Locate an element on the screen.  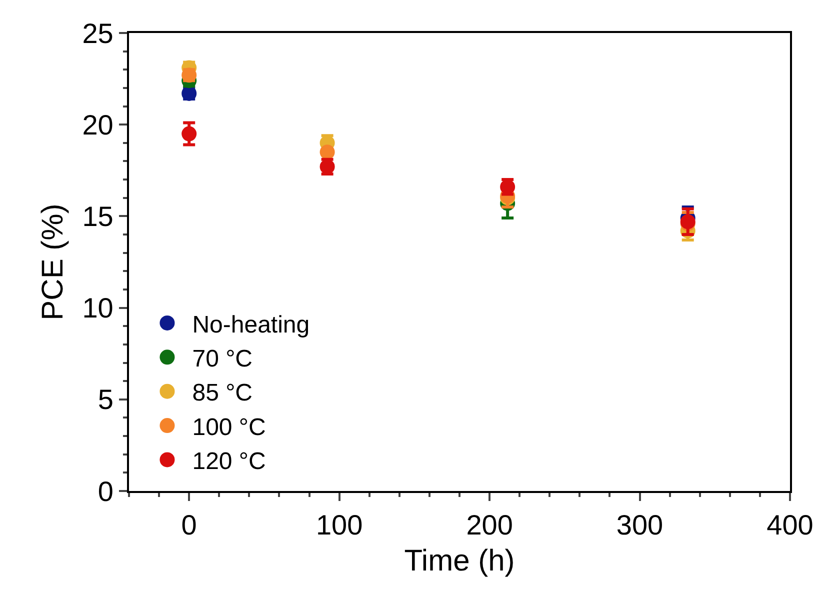
y-tick-label: 15 is located at coordinates (98, 216).